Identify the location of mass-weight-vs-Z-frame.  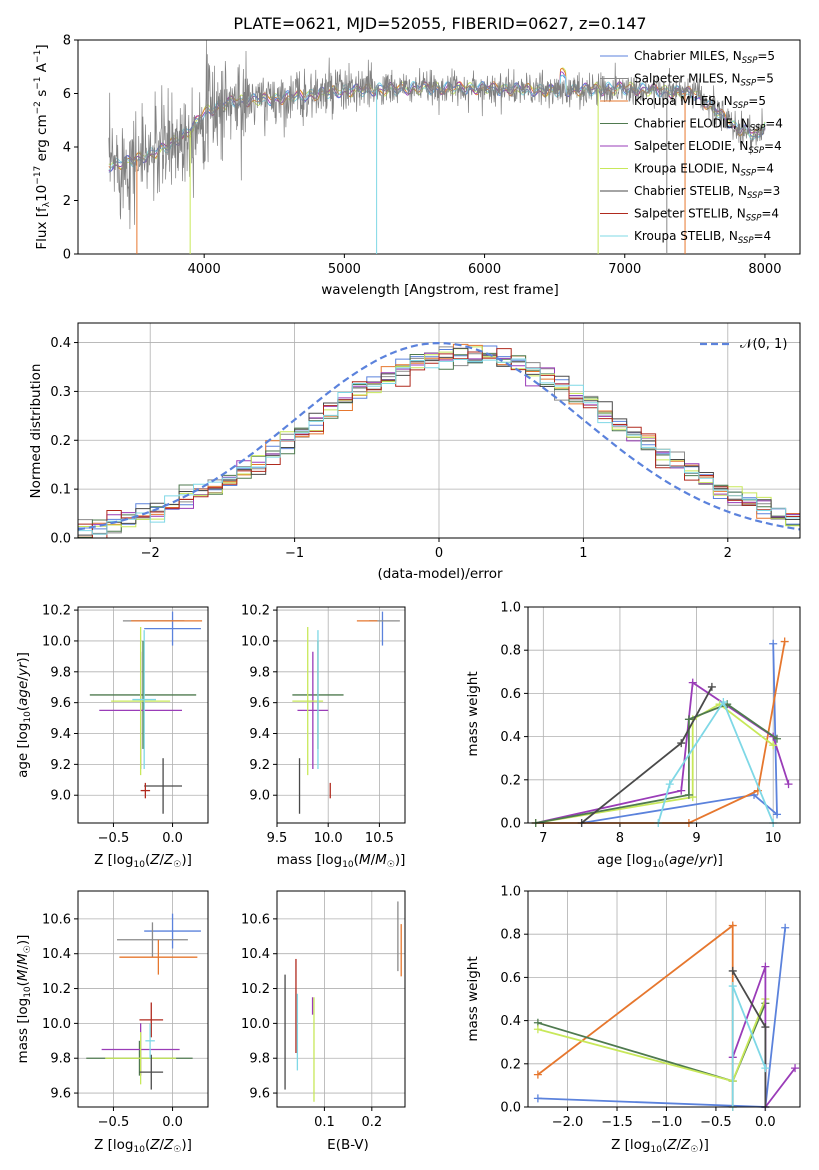
(664, 999).